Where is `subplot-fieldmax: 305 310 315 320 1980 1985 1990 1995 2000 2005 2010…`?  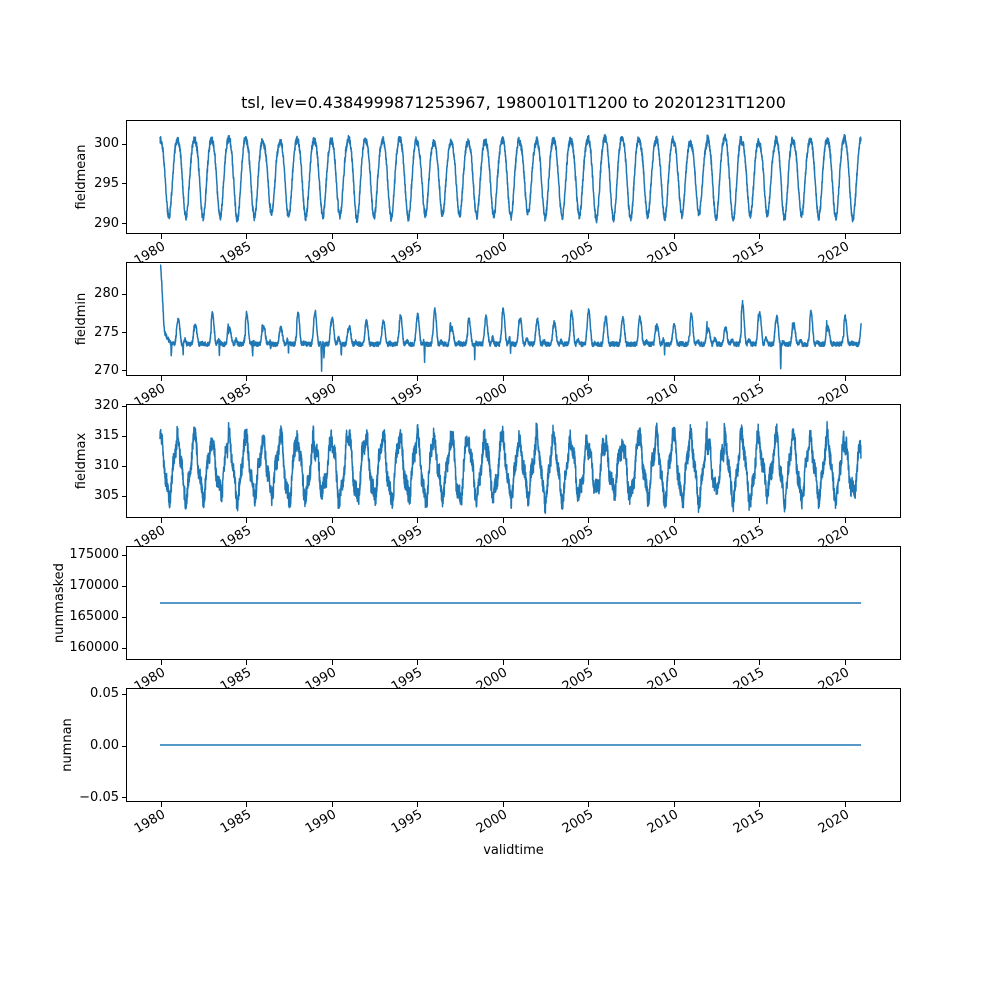
subplot-fieldmax: 305 310 315 320 1980 1985 1990 1995 2000 2005 2010… is located at coordinates (497, 476).